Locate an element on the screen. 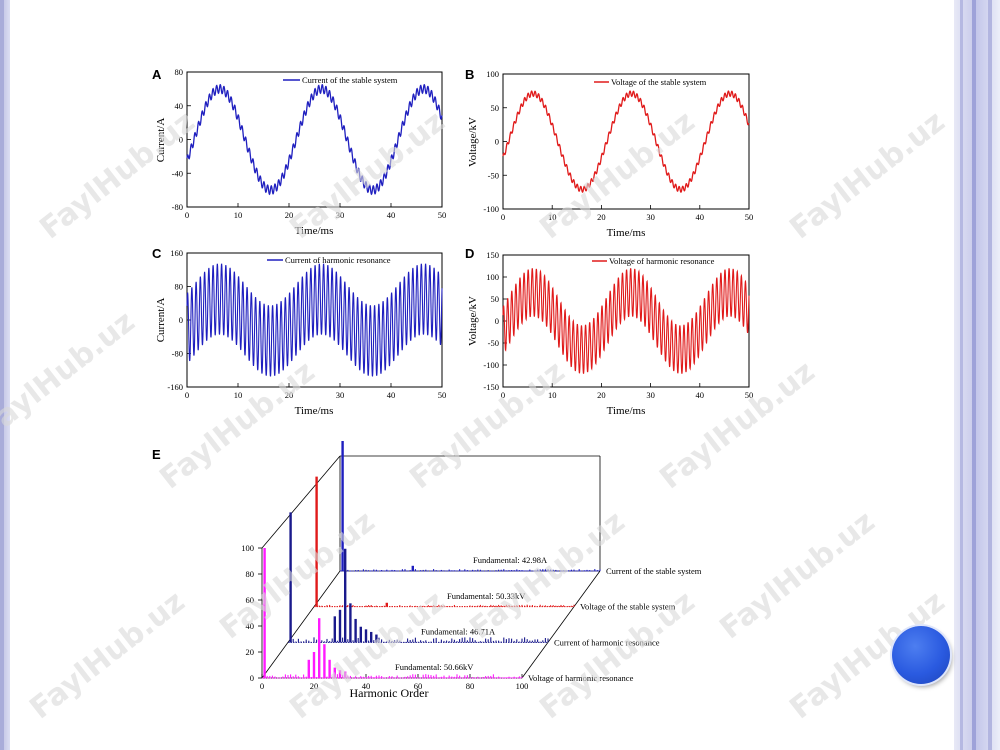  panel-a-legend: Current of the stable system is located at coordinates (350, 80).